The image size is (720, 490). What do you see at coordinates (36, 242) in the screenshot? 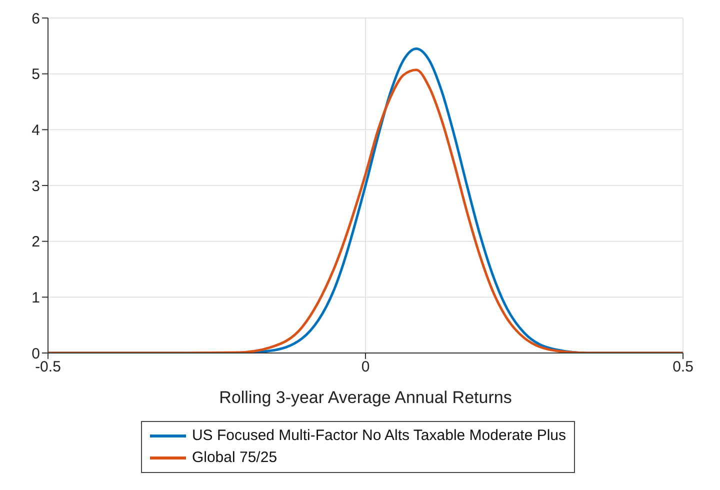
I see `y-tick-label: 2` at bounding box center [36, 242].